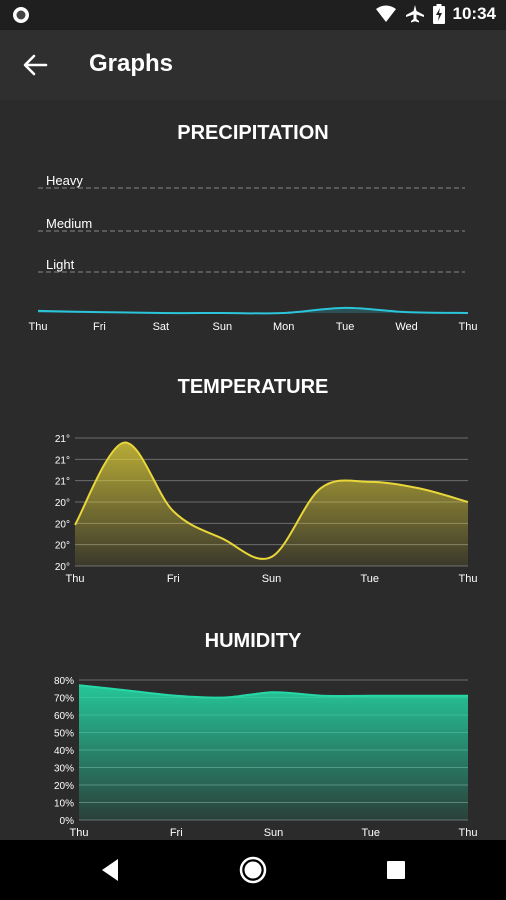 The image size is (506, 900). Describe the element at coordinates (64, 180) in the screenshot. I see `precip-level-label: Heavy` at that location.